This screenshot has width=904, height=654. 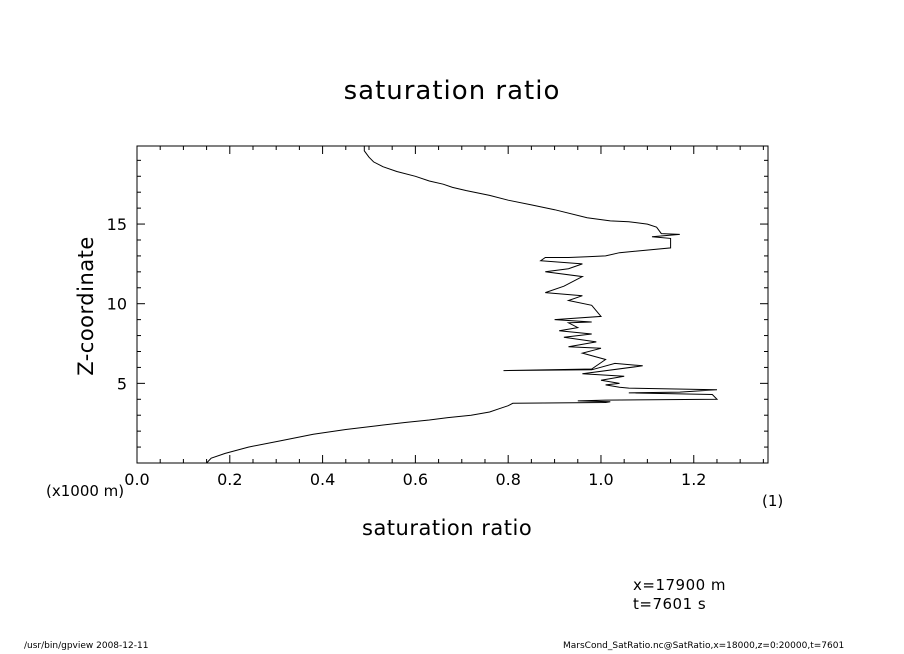 I want to click on x-tick-label: 0.2, so click(x=229, y=479).